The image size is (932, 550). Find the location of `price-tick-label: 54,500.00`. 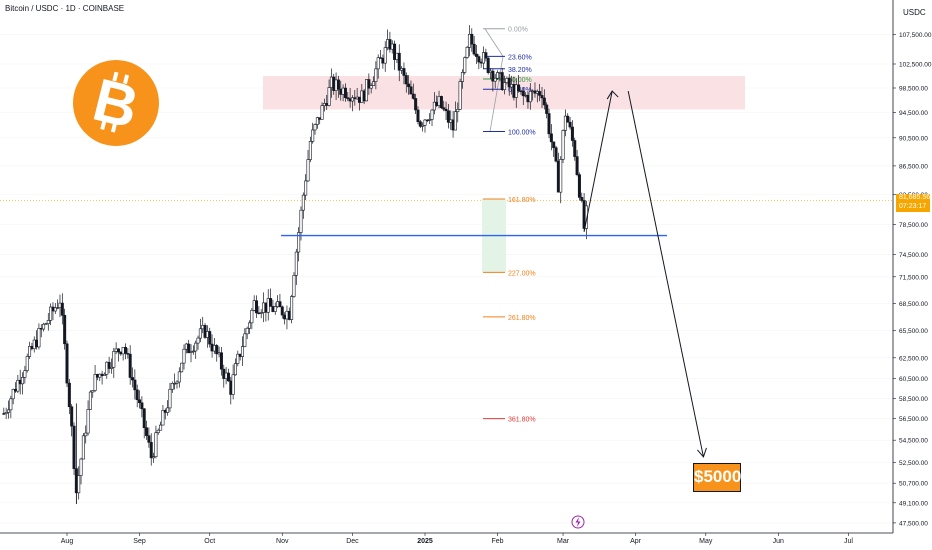

price-tick-label: 54,500.00 is located at coordinates (913, 441).